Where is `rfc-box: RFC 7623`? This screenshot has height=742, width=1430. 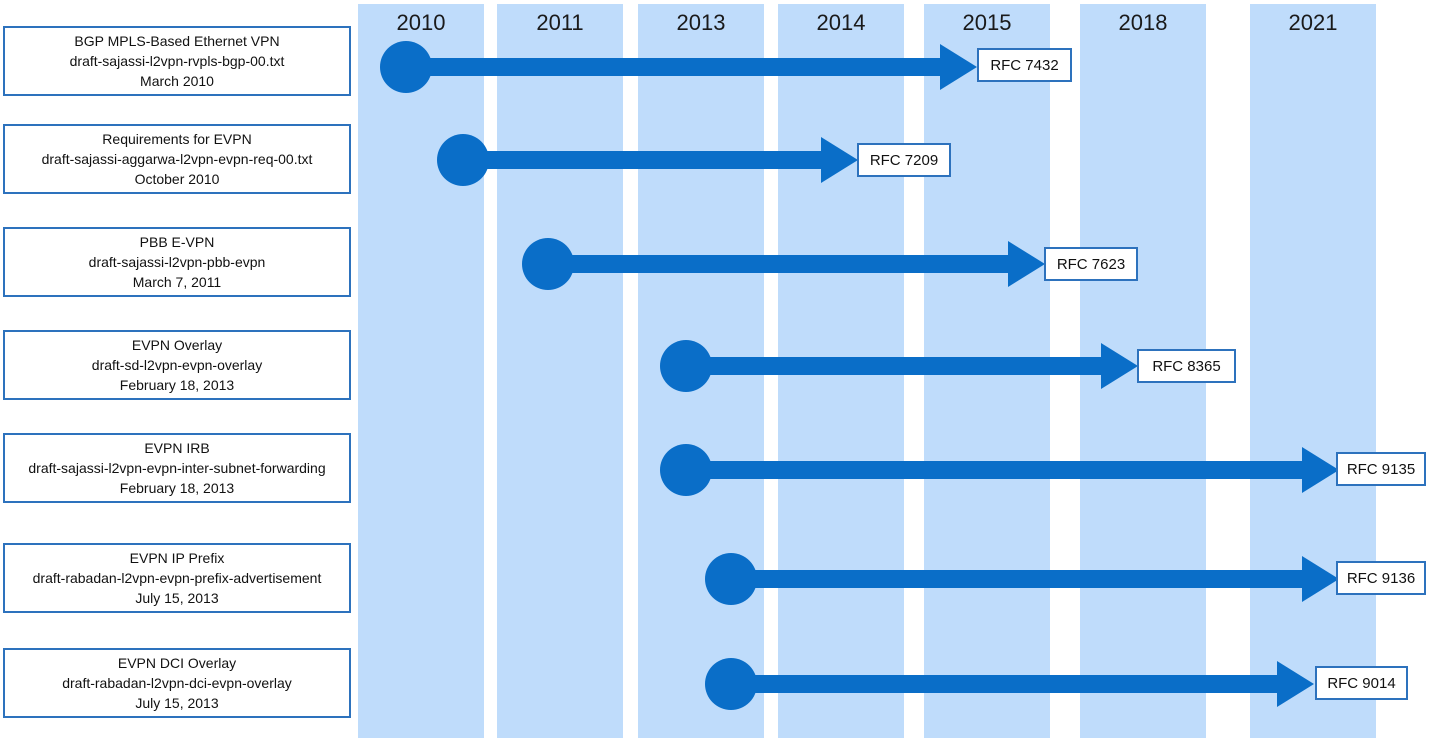 rfc-box: RFC 7623 is located at coordinates (1091, 264).